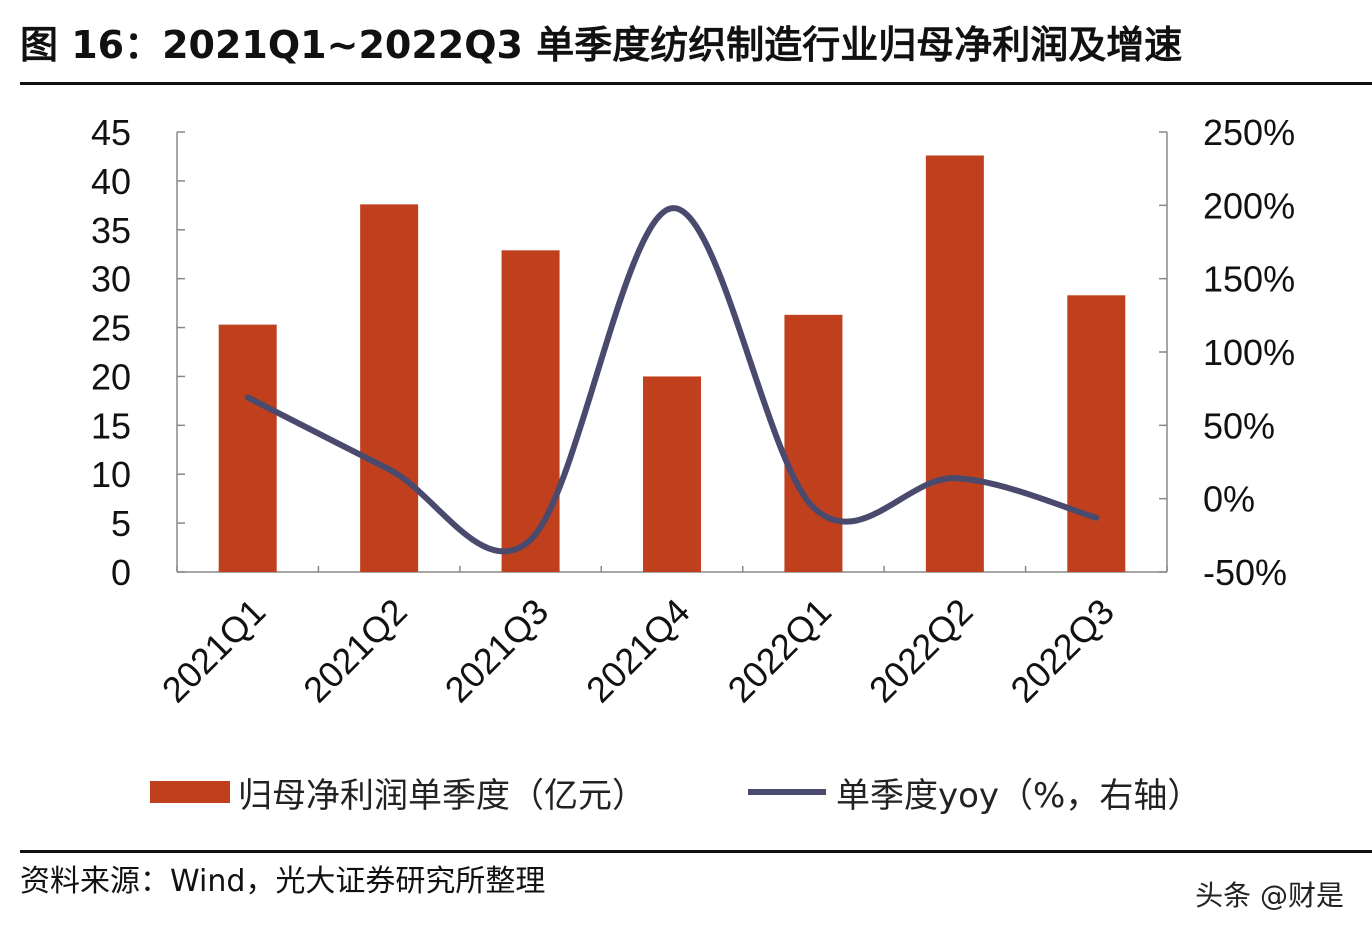  Describe the element at coordinates (672, 474) in the screenshot. I see `bar-2021Q4` at that location.